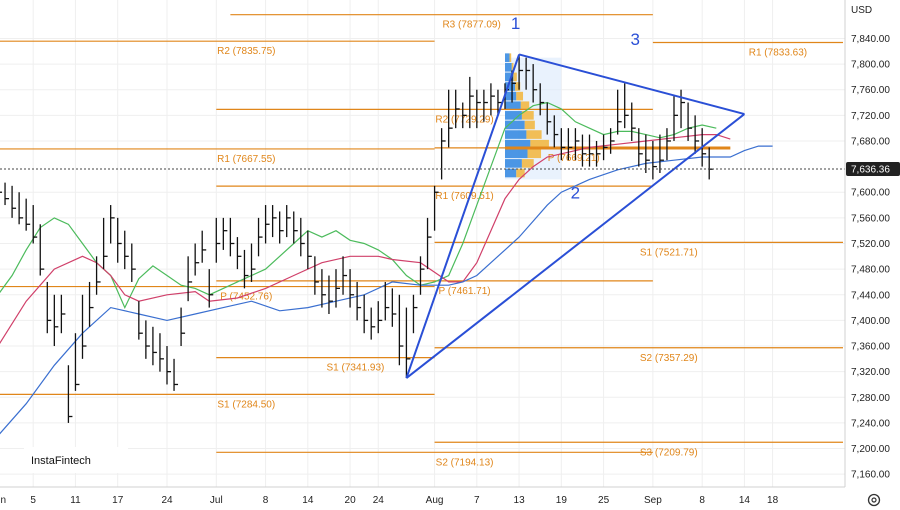 The height and width of the screenshot is (510, 900). Describe the element at coordinates (778, 53) in the screenshot. I see `pivot-label-2: R1 (7833.63)` at that location.